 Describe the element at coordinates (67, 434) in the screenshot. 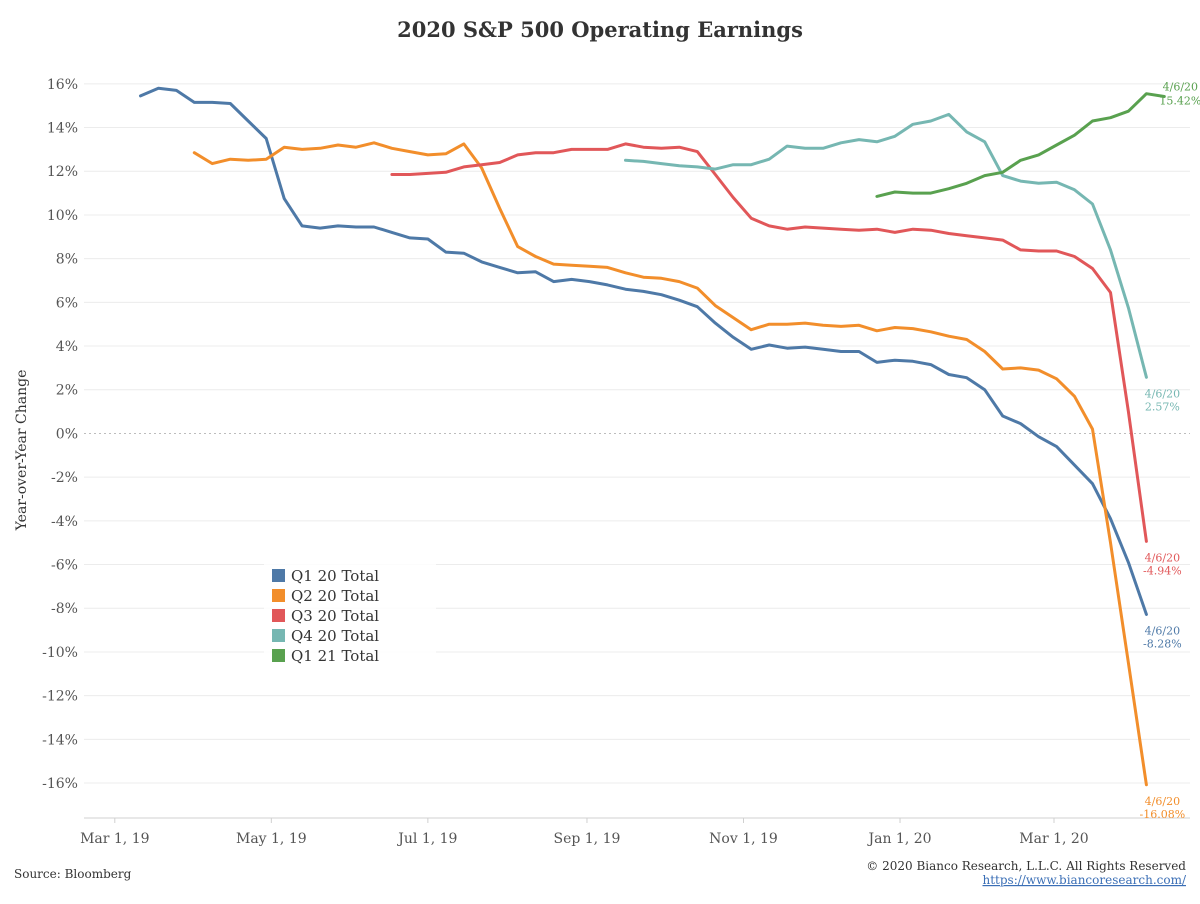

I see `y-tick-label: 0%` at that location.